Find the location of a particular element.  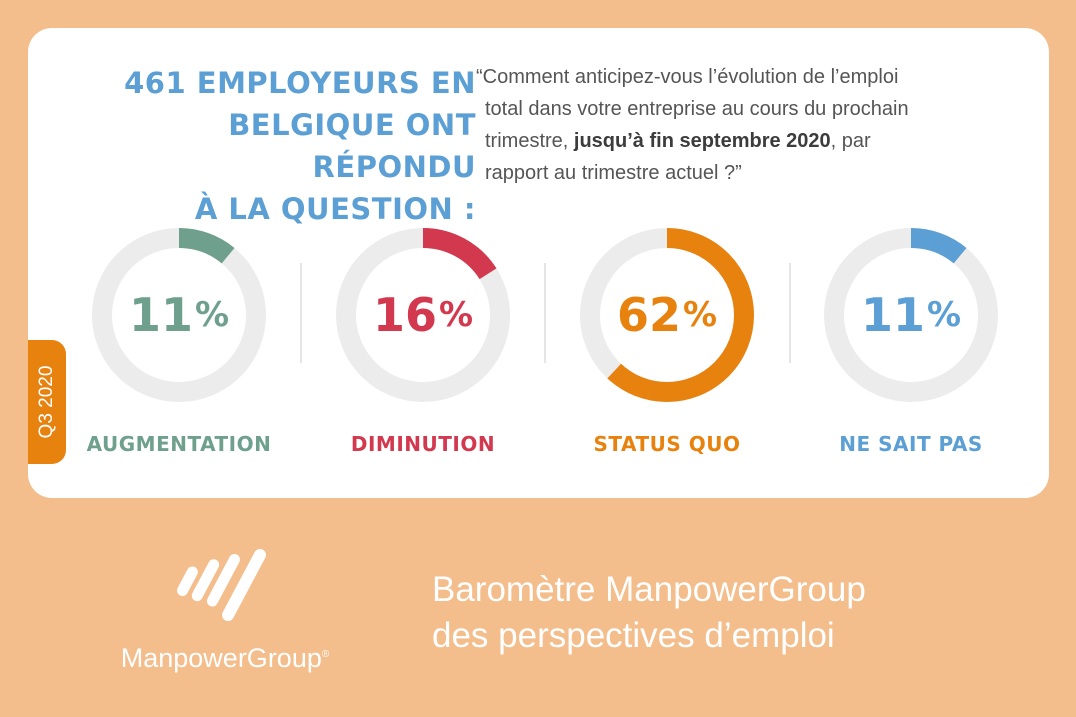

logo-wordmark: ManpowerGroup® is located at coordinates (225, 658).